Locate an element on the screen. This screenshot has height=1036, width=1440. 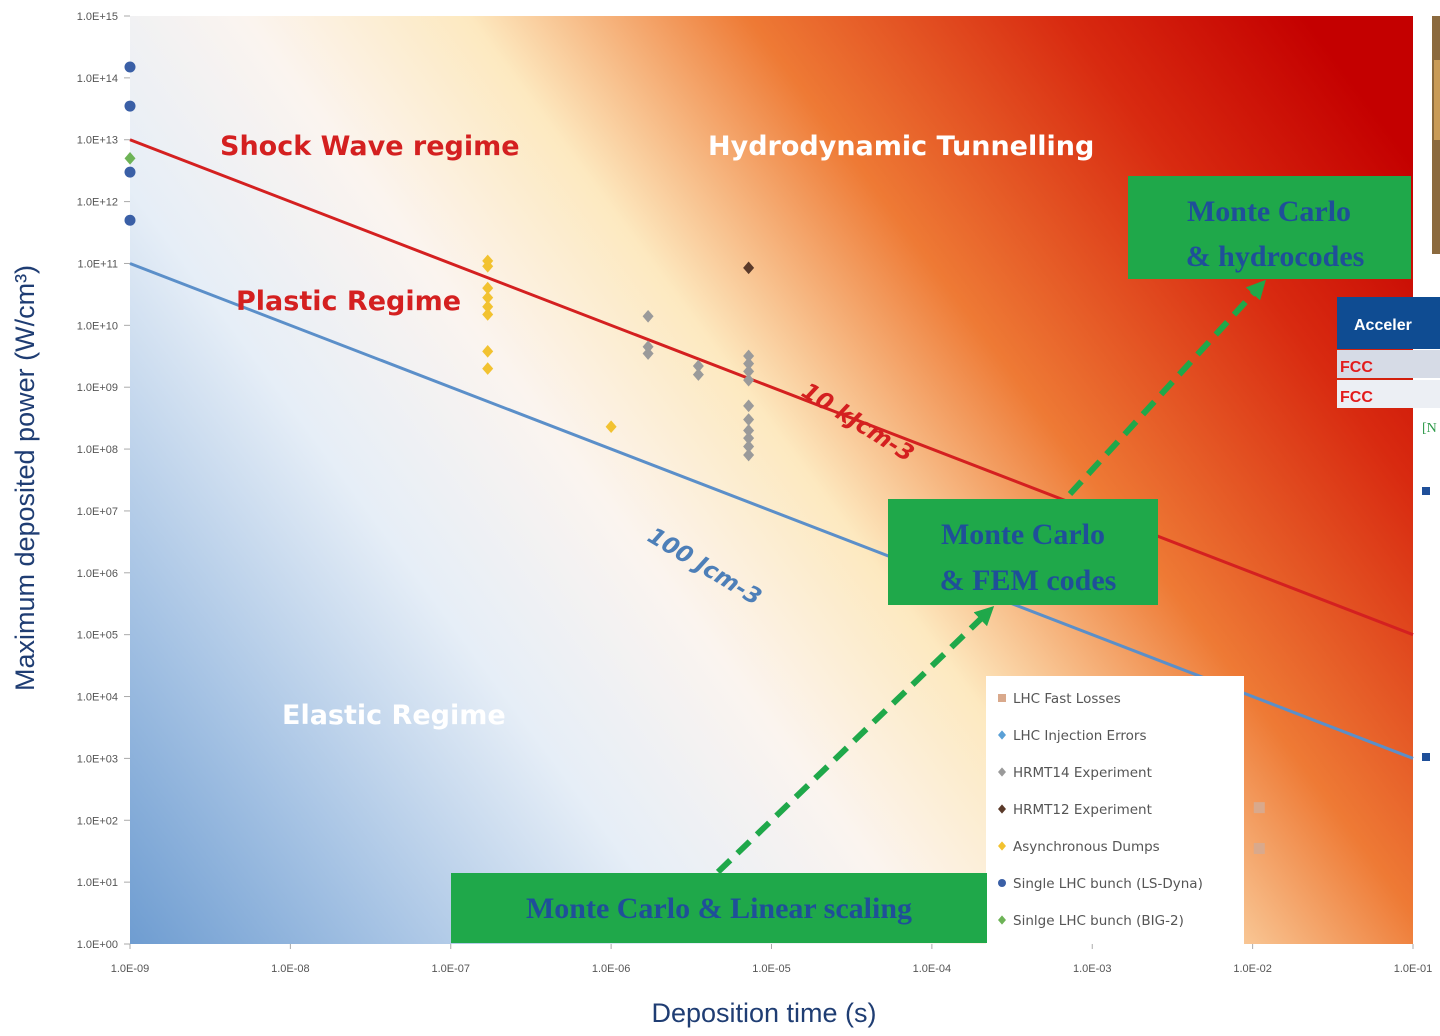
annotation-fem-line1: Monte Carlo is located at coordinates (1023, 534).